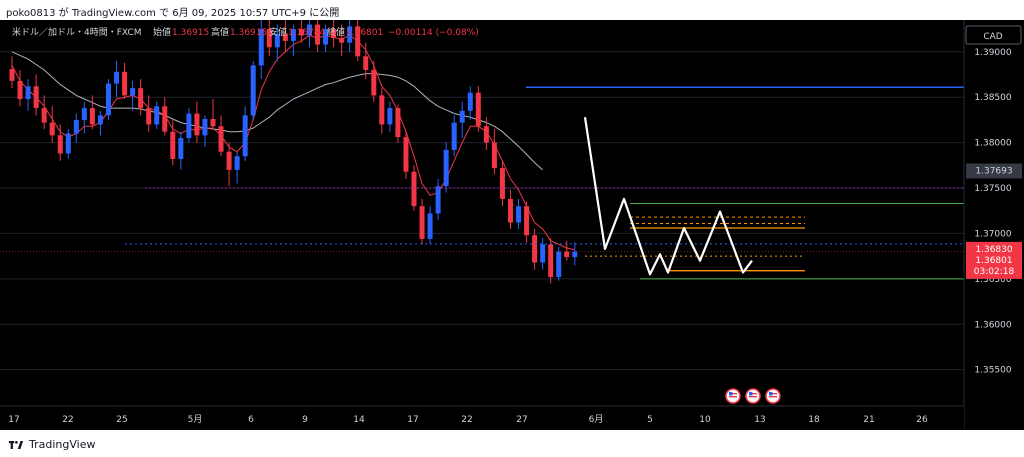  I want to click on legend-open-label: 始値, so click(162, 32).